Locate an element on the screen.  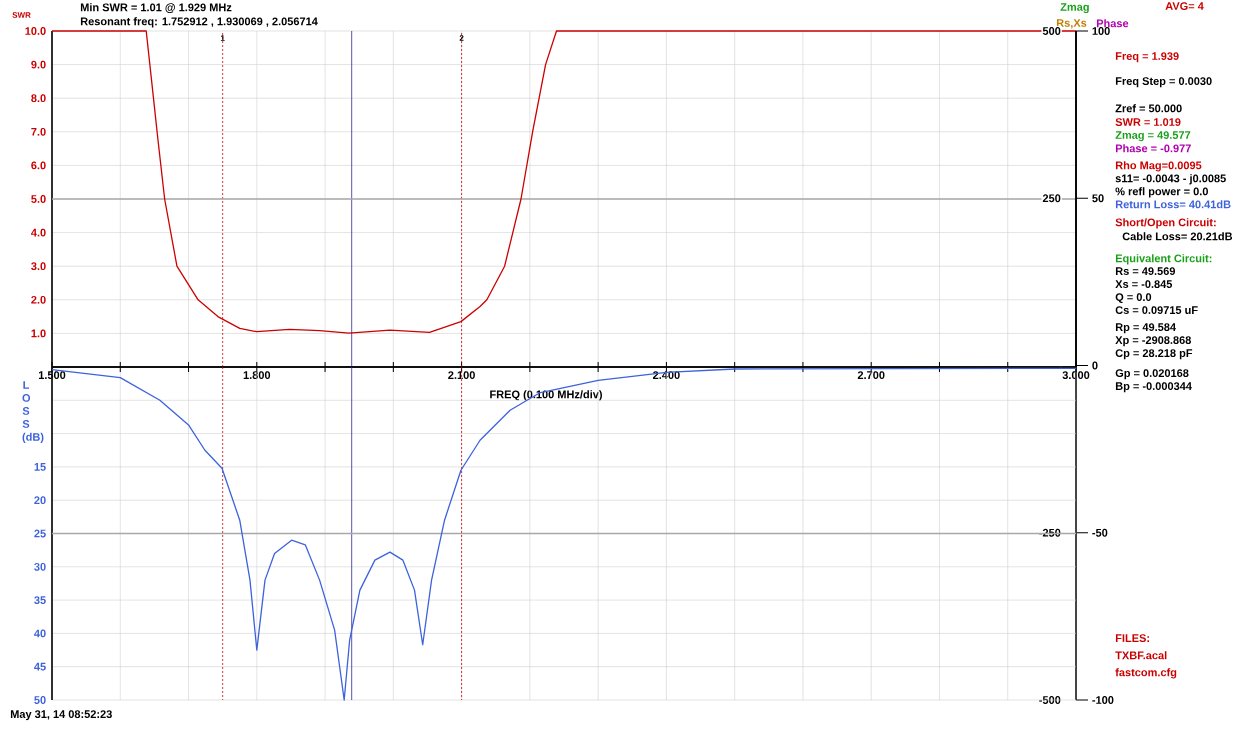
text: Rs = 49.569 is located at coordinates (1145, 271).